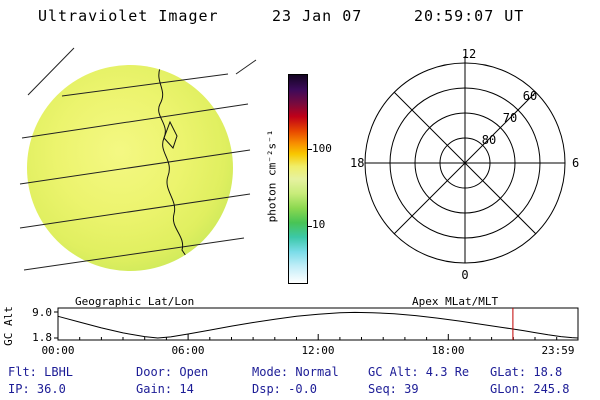  Describe the element at coordinates (464, 275) in the screenshot. I see `polar-hour-label-0: 0` at that location.